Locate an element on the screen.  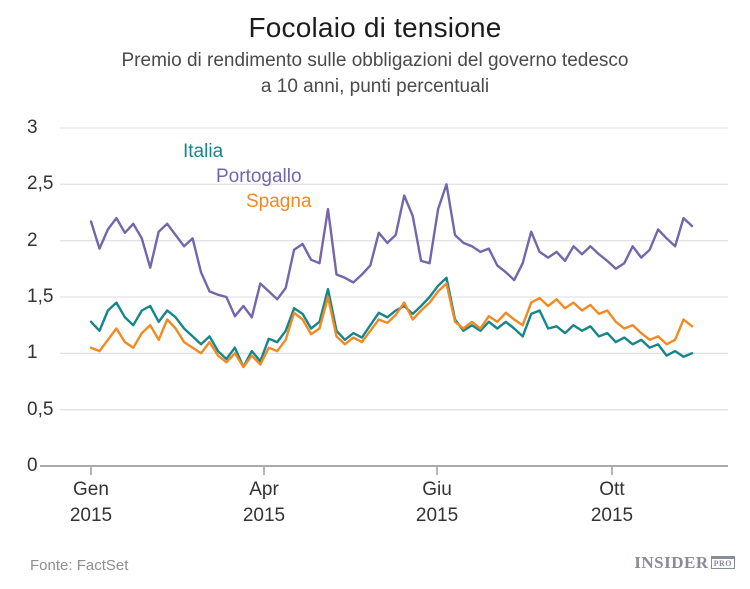
source-credit: Fonte: FactSet is located at coordinates (79, 565).